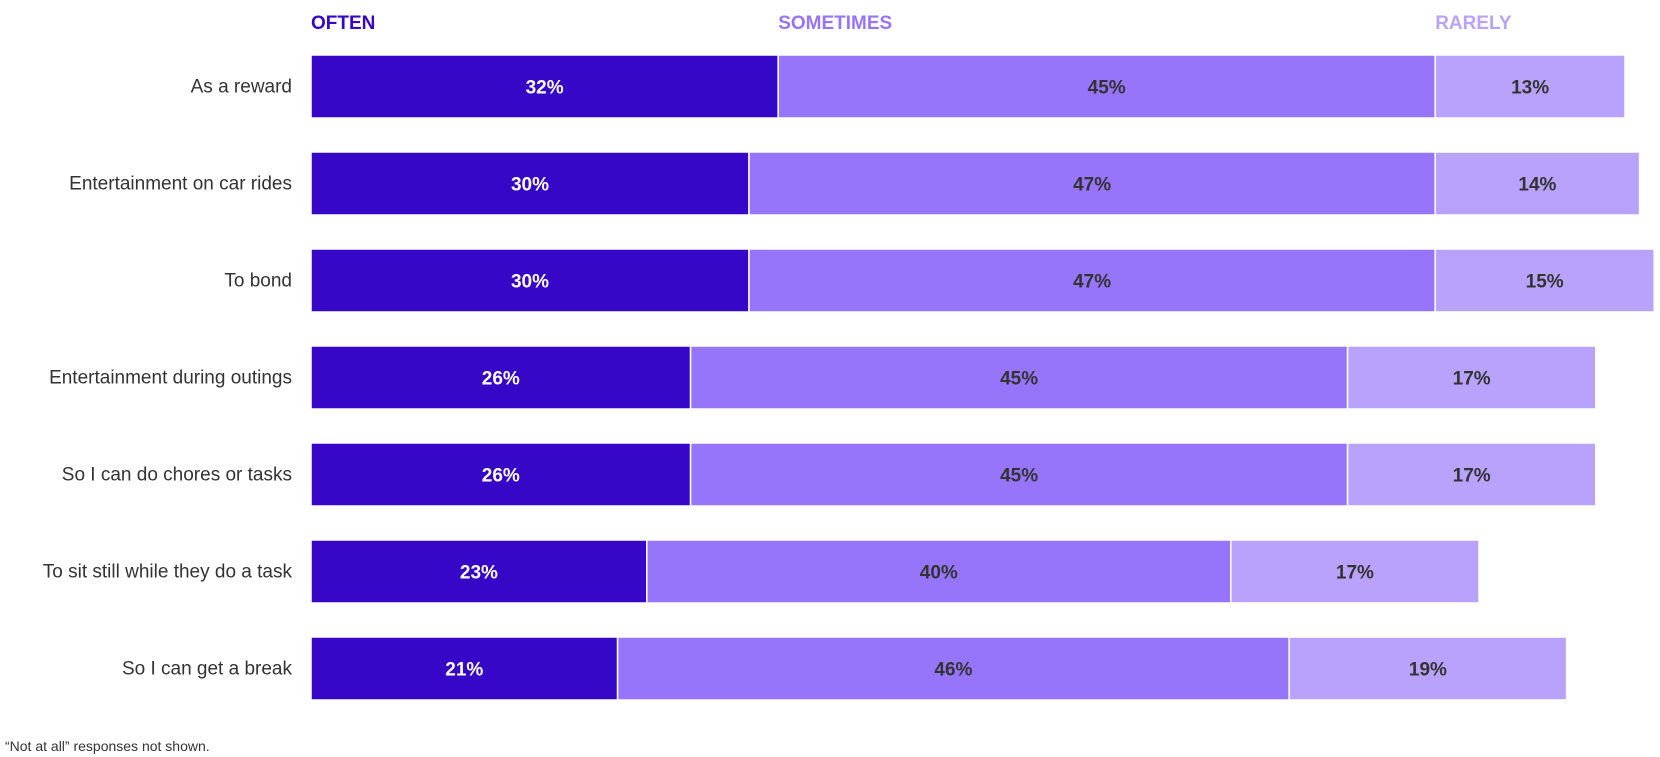 The height and width of the screenshot is (757, 1660). What do you see at coordinates (343, 23) in the screenshot?
I see `legend-often: OFTEN` at bounding box center [343, 23].